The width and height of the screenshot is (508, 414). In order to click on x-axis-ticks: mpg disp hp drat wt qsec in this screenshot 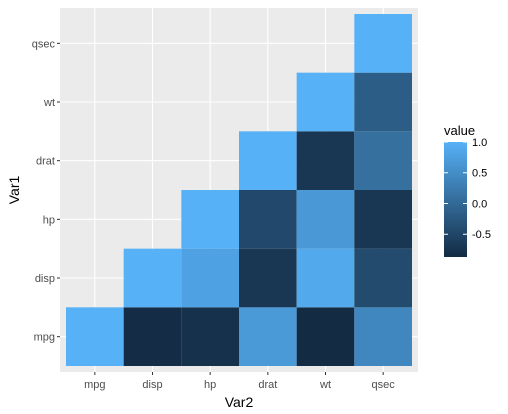, I will do `click(239, 381)`.